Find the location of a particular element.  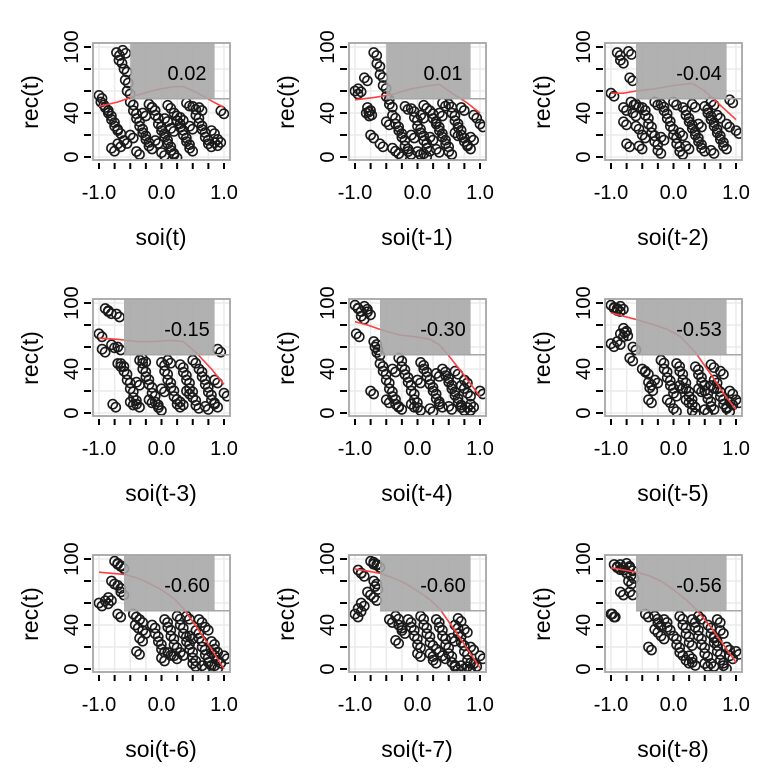

x-axis-label: soi(t-4) is located at coordinates (417, 493).